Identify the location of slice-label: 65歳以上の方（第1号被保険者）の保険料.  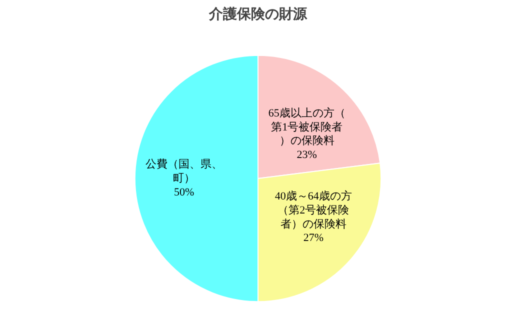
(307, 127).